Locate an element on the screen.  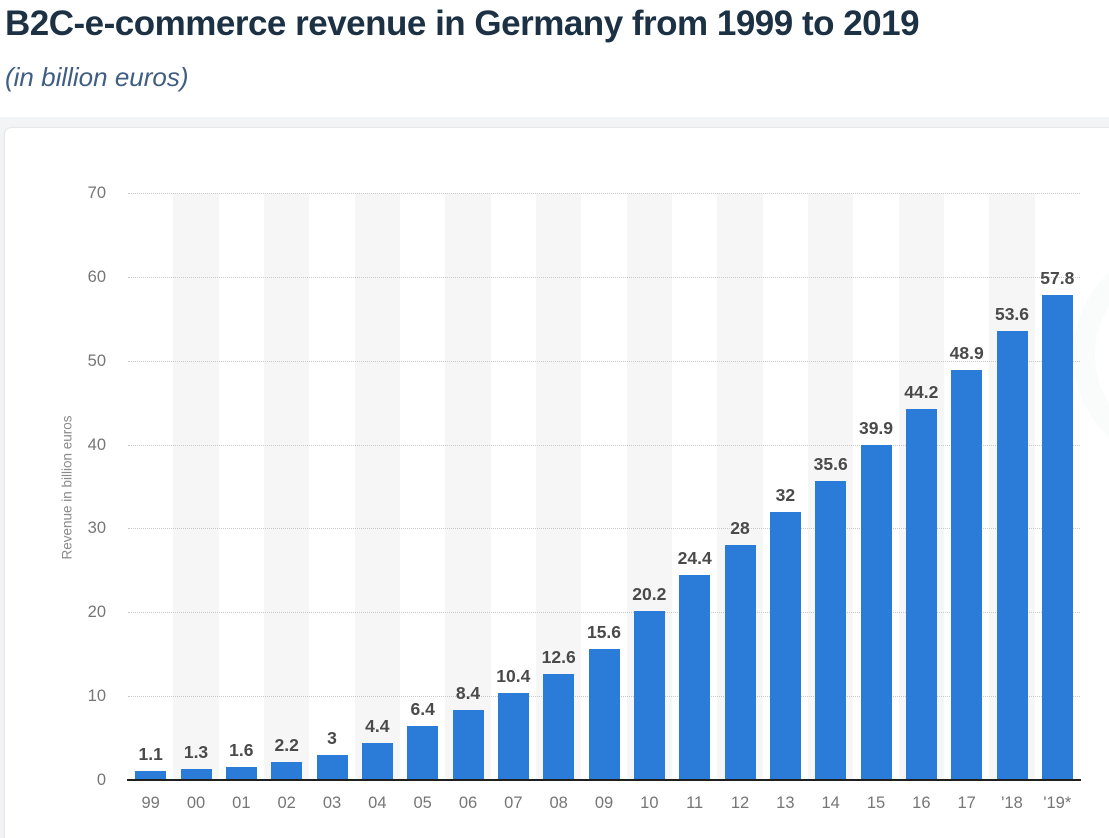
bar-value-label: 28 is located at coordinates (740, 528).